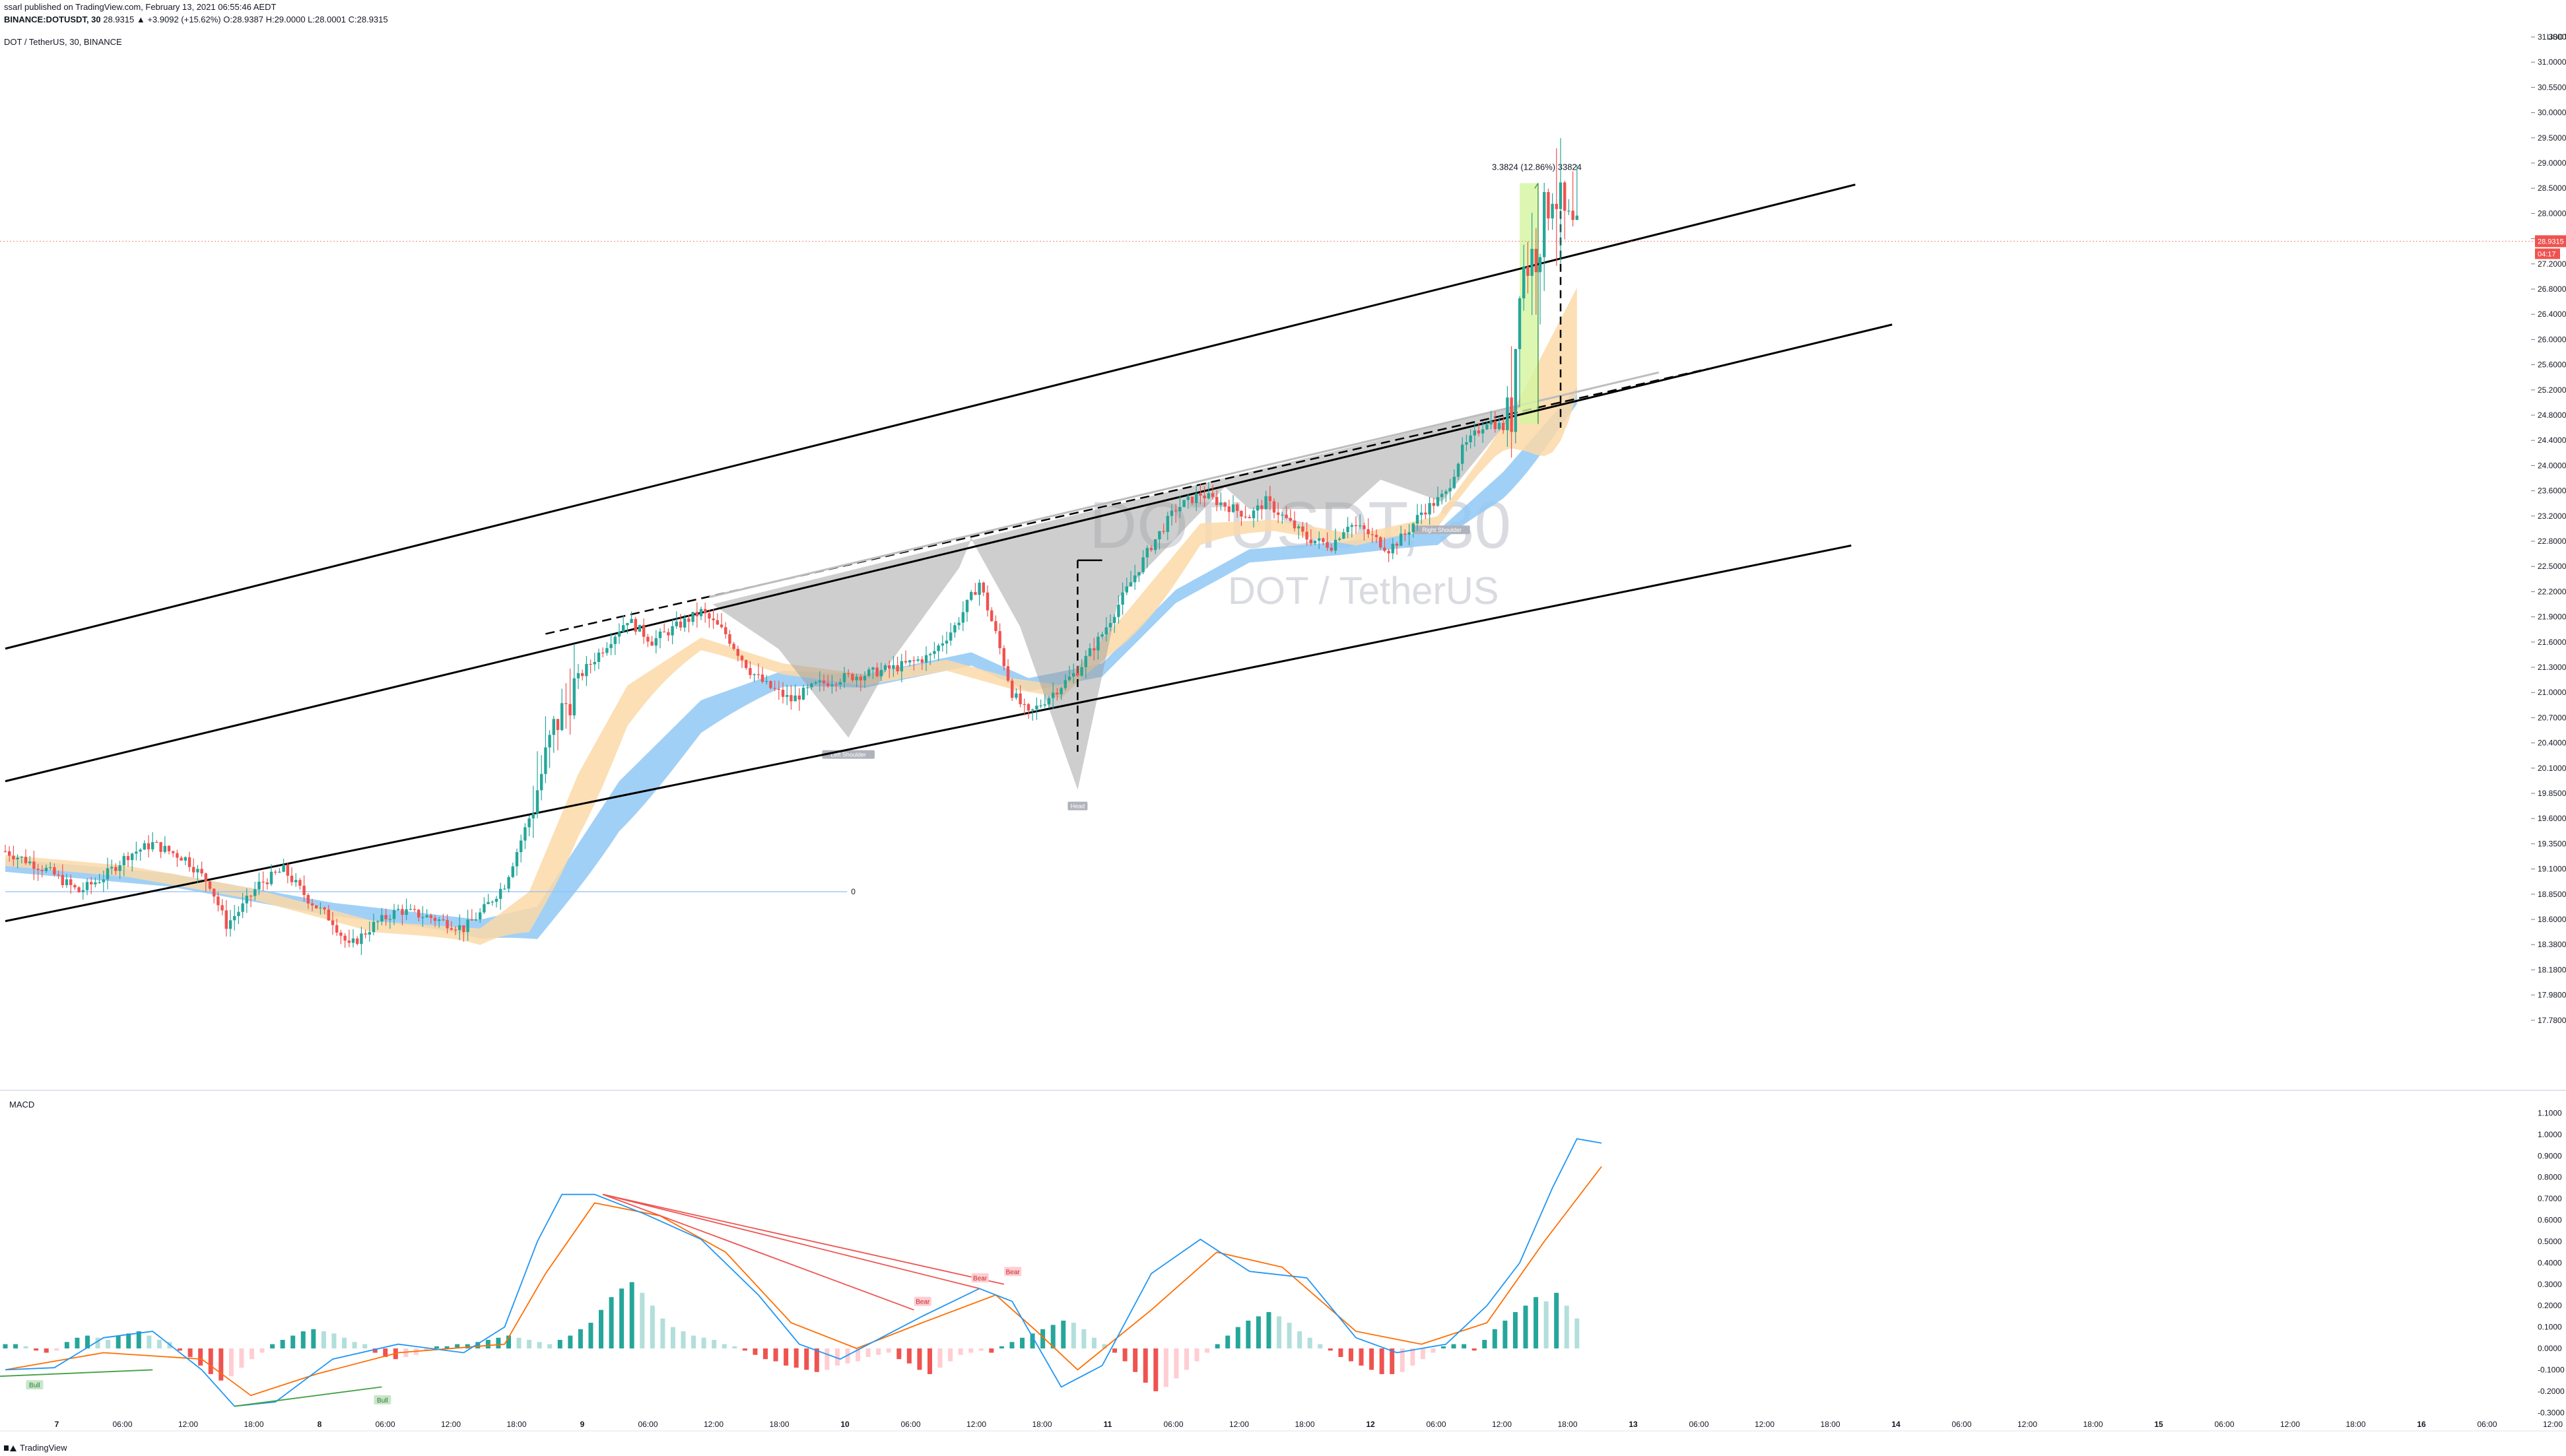 This screenshot has width=2566, height=1456. I want to click on macd-tick-label: 0.7000, so click(2550, 1198).